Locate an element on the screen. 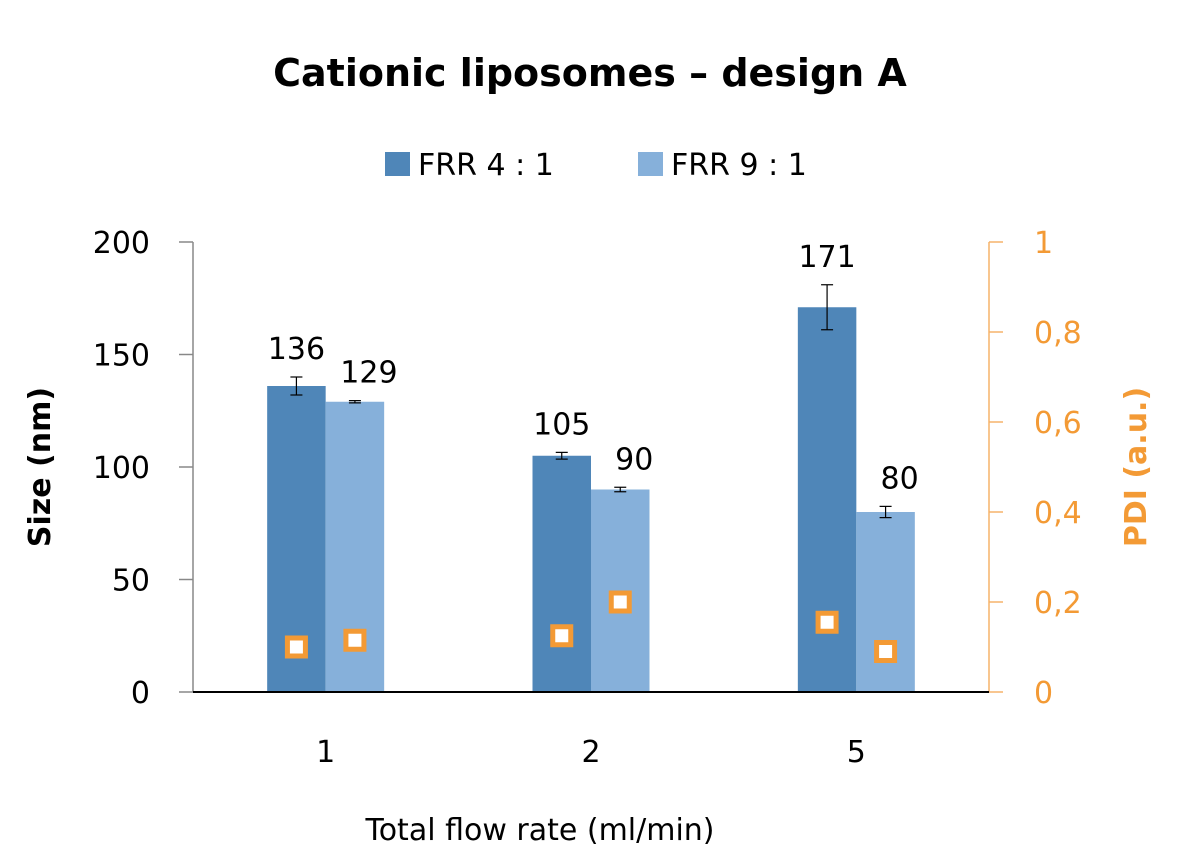  y2-tick-label: 0 is located at coordinates (1043, 693).